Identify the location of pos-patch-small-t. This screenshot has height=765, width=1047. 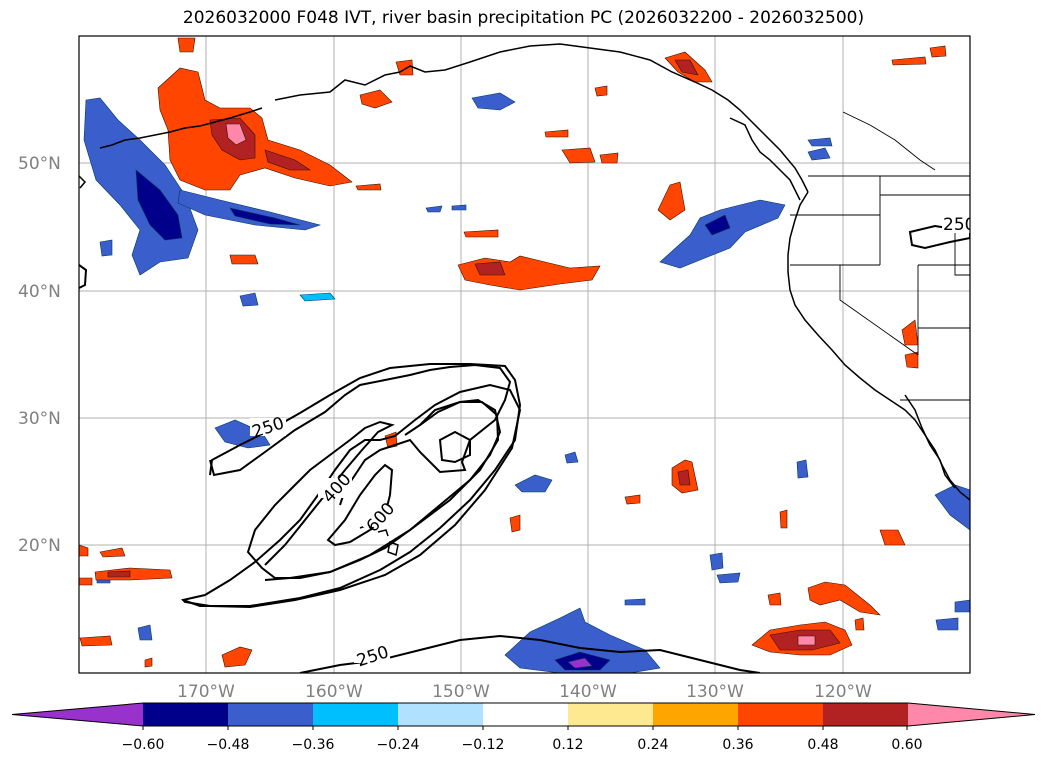
(938, 51).